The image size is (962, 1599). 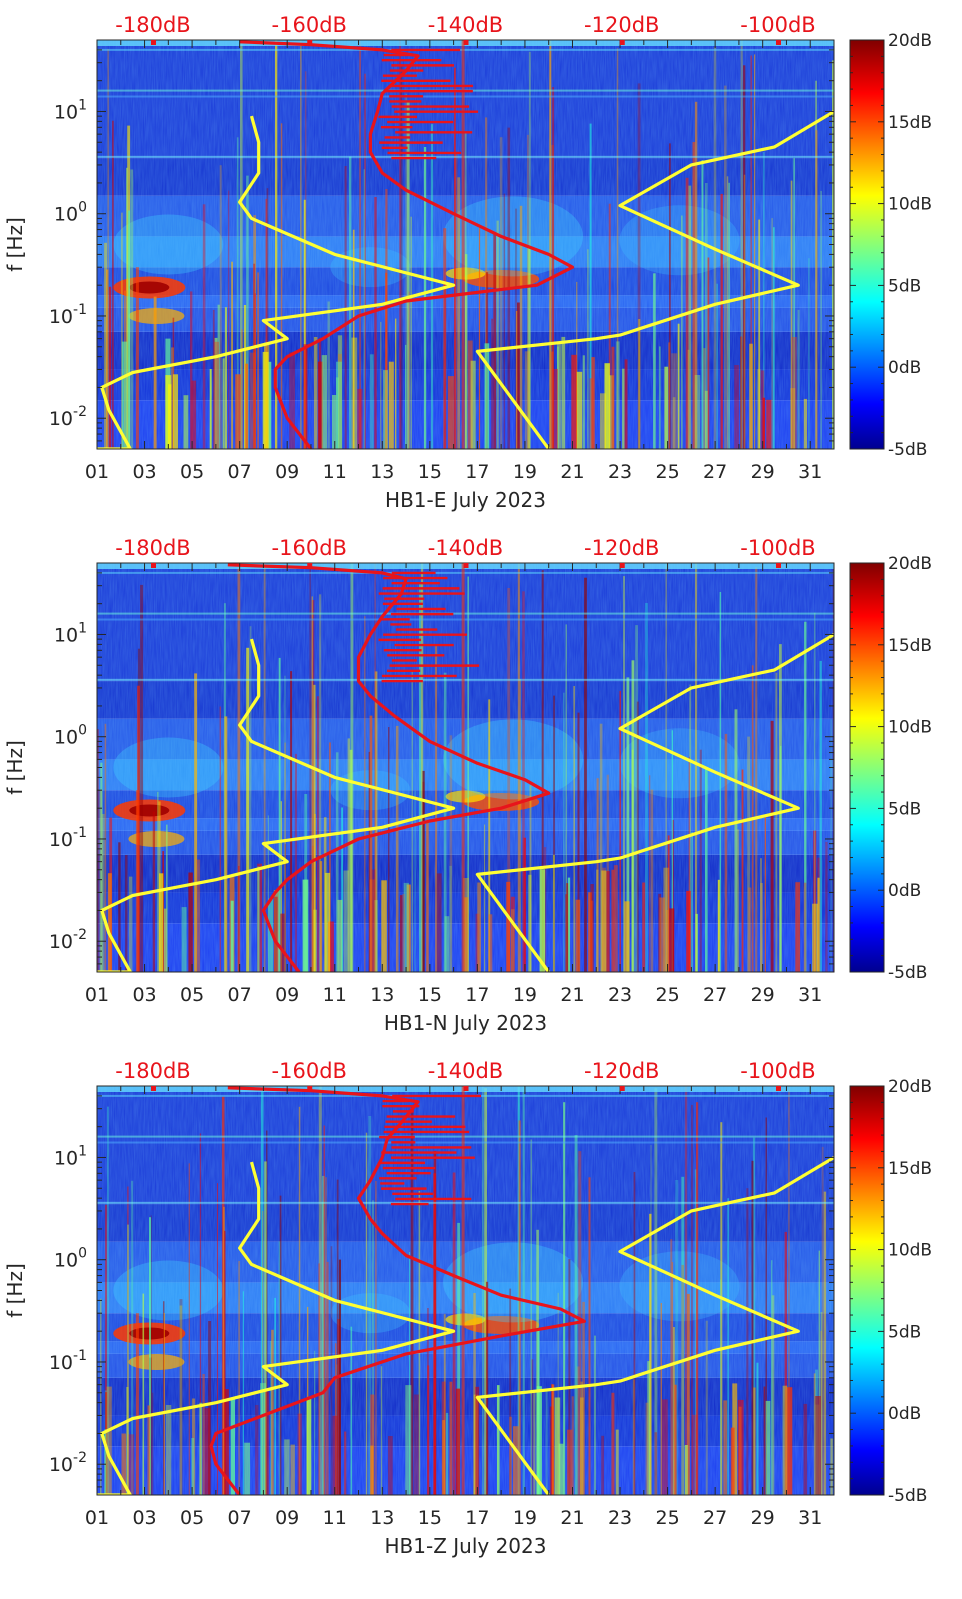 I want to click on colorbar, so click(x=867, y=244).